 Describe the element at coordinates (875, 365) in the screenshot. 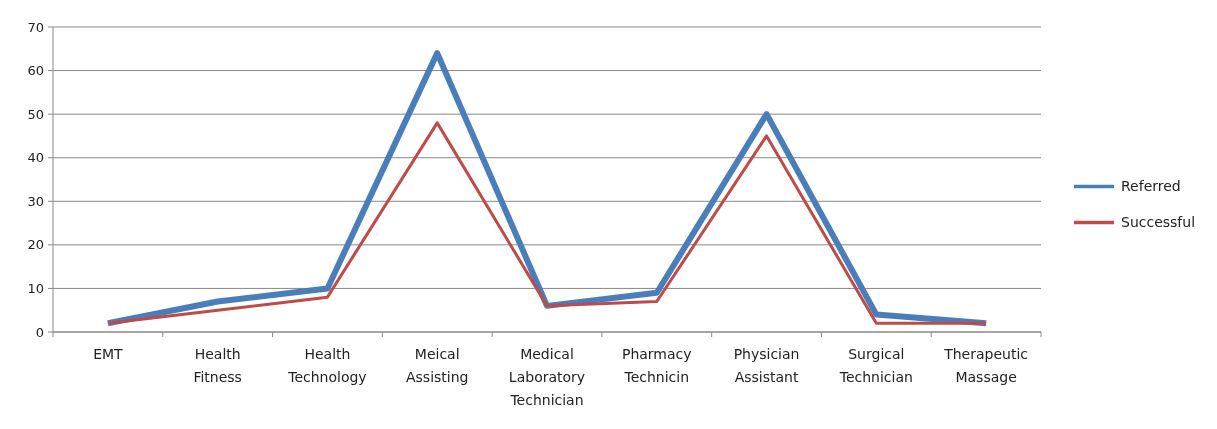

I see `x-tick-label: Surgical Technician` at that location.